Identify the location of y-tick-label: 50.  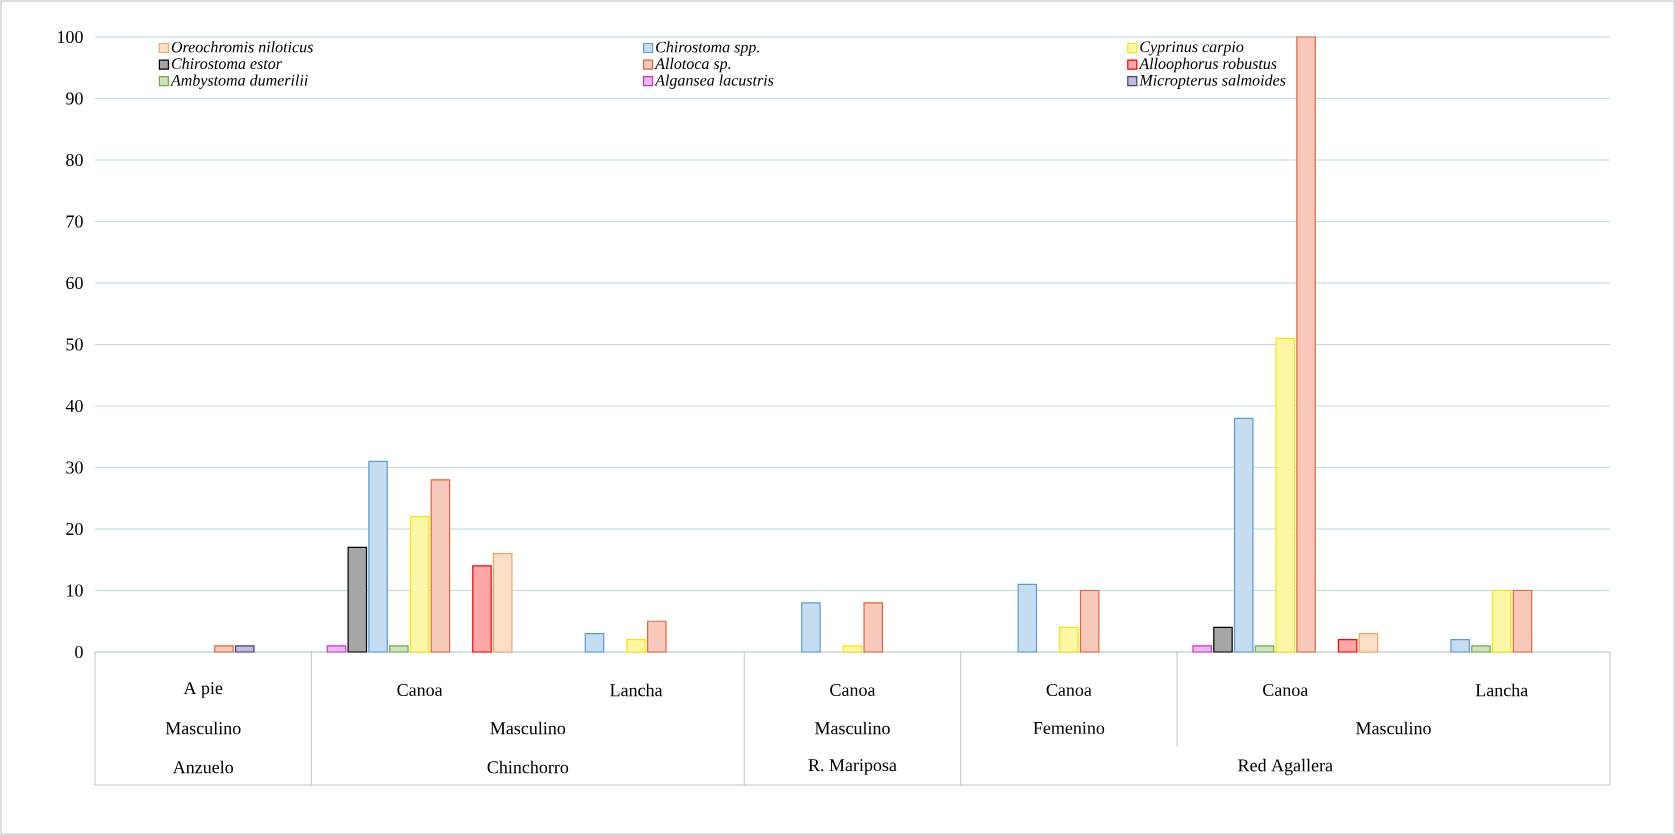
(74, 344).